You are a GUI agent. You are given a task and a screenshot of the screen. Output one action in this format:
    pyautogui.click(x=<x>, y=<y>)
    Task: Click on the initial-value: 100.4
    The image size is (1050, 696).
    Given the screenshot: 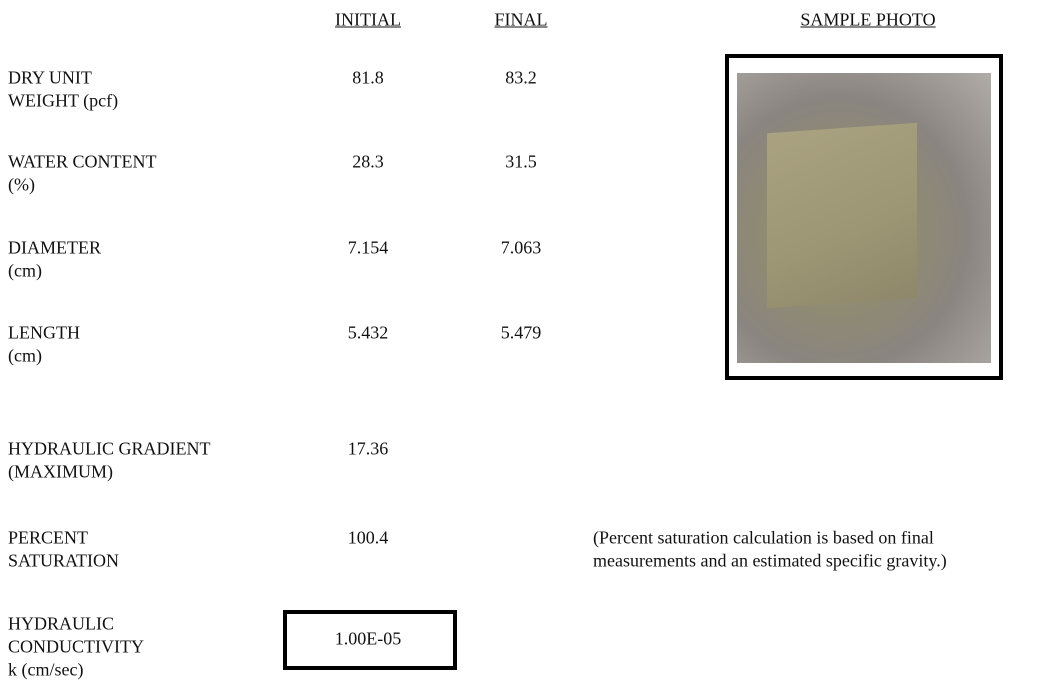 What is the action you would take?
    pyautogui.click(x=368, y=537)
    